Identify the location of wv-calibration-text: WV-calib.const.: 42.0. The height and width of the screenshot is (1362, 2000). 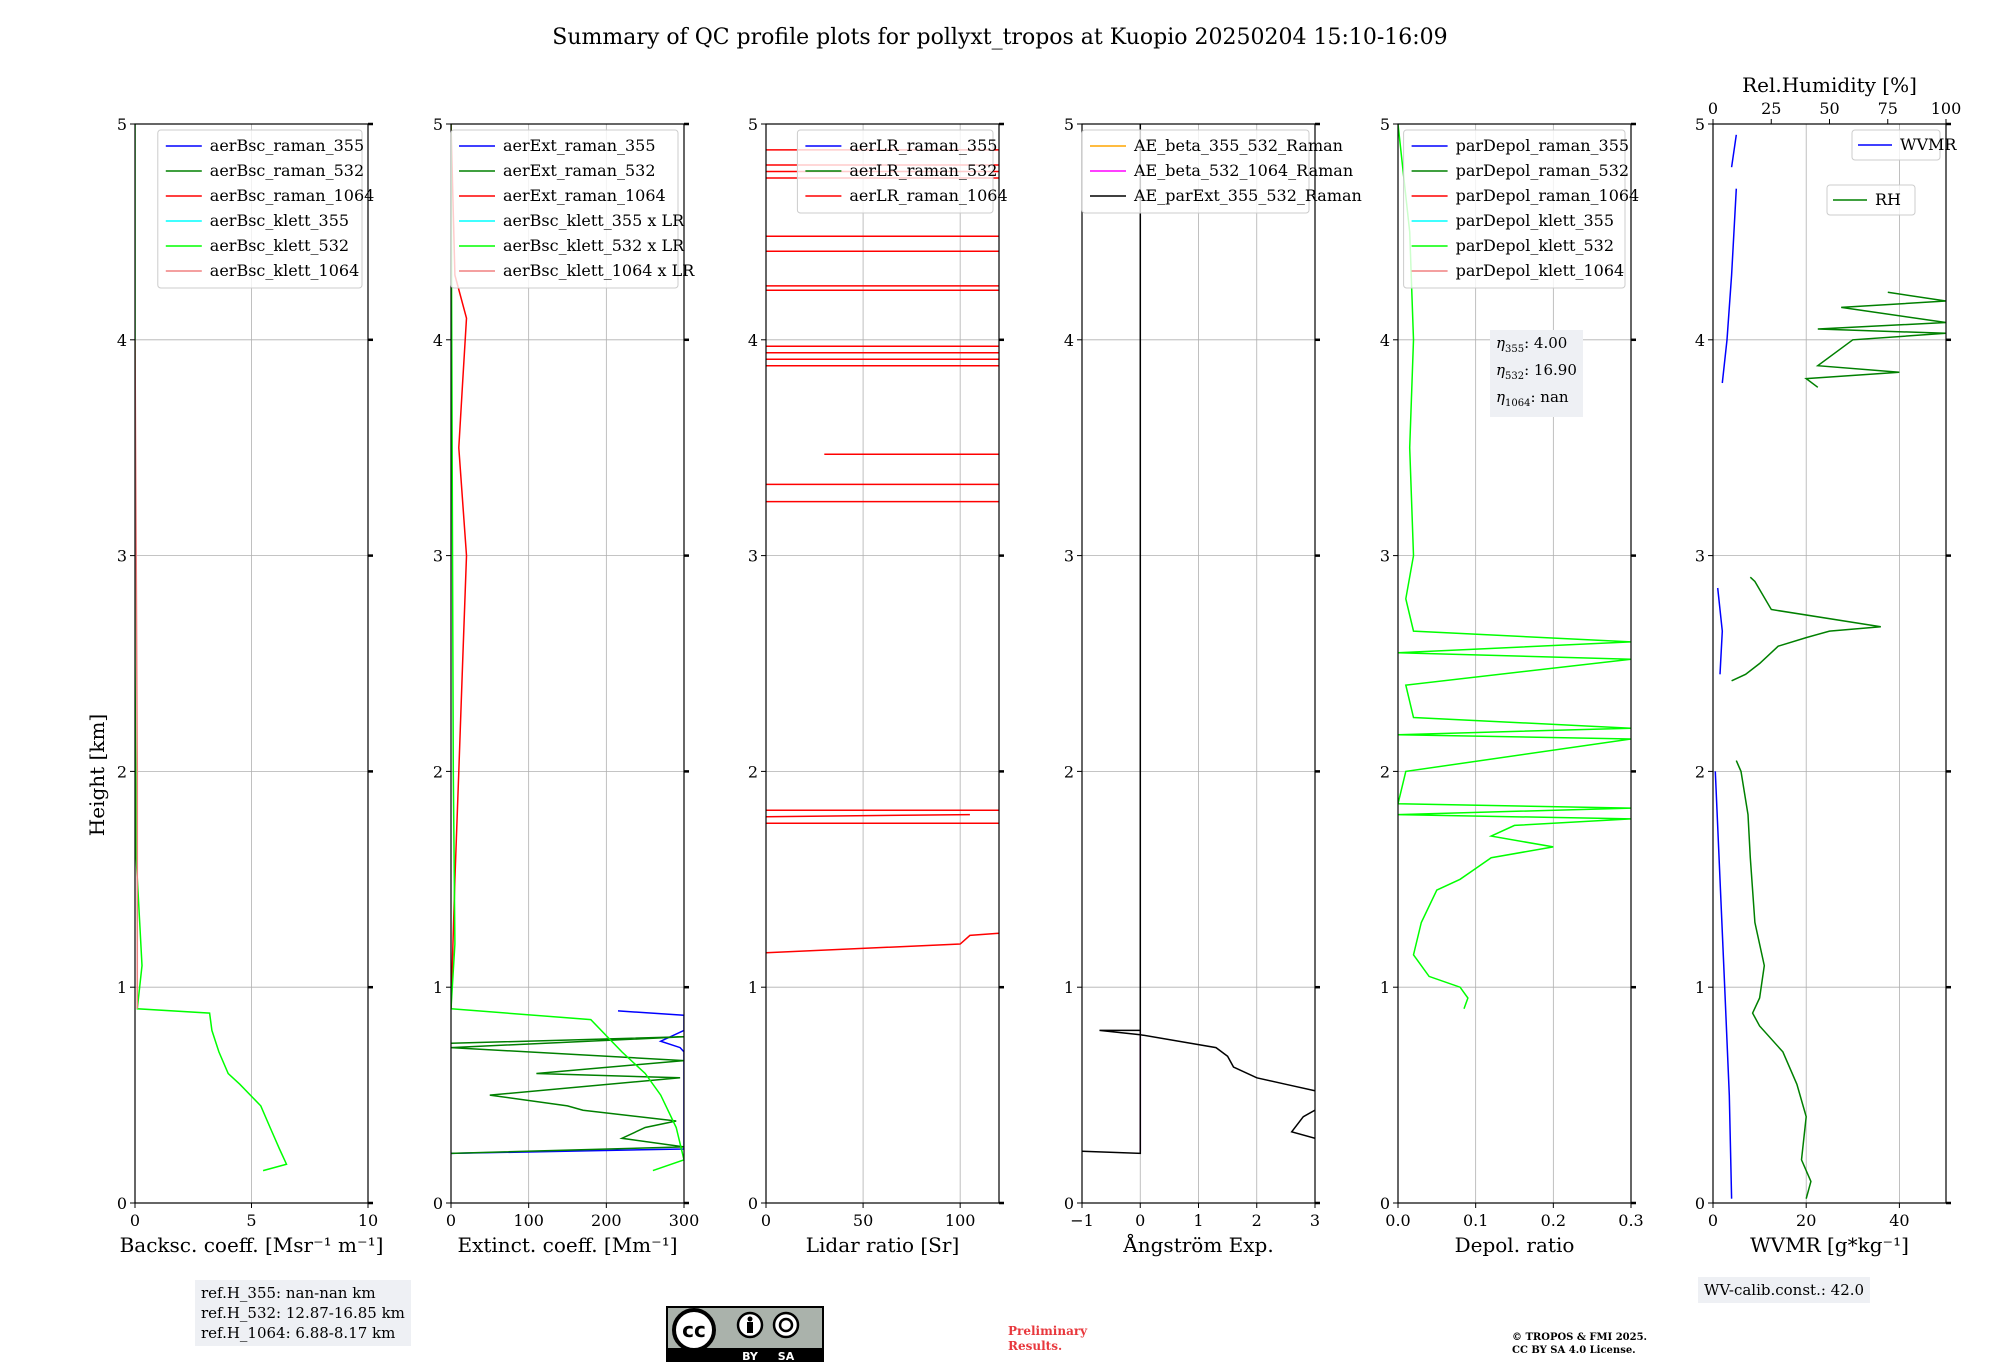
(1784, 1290).